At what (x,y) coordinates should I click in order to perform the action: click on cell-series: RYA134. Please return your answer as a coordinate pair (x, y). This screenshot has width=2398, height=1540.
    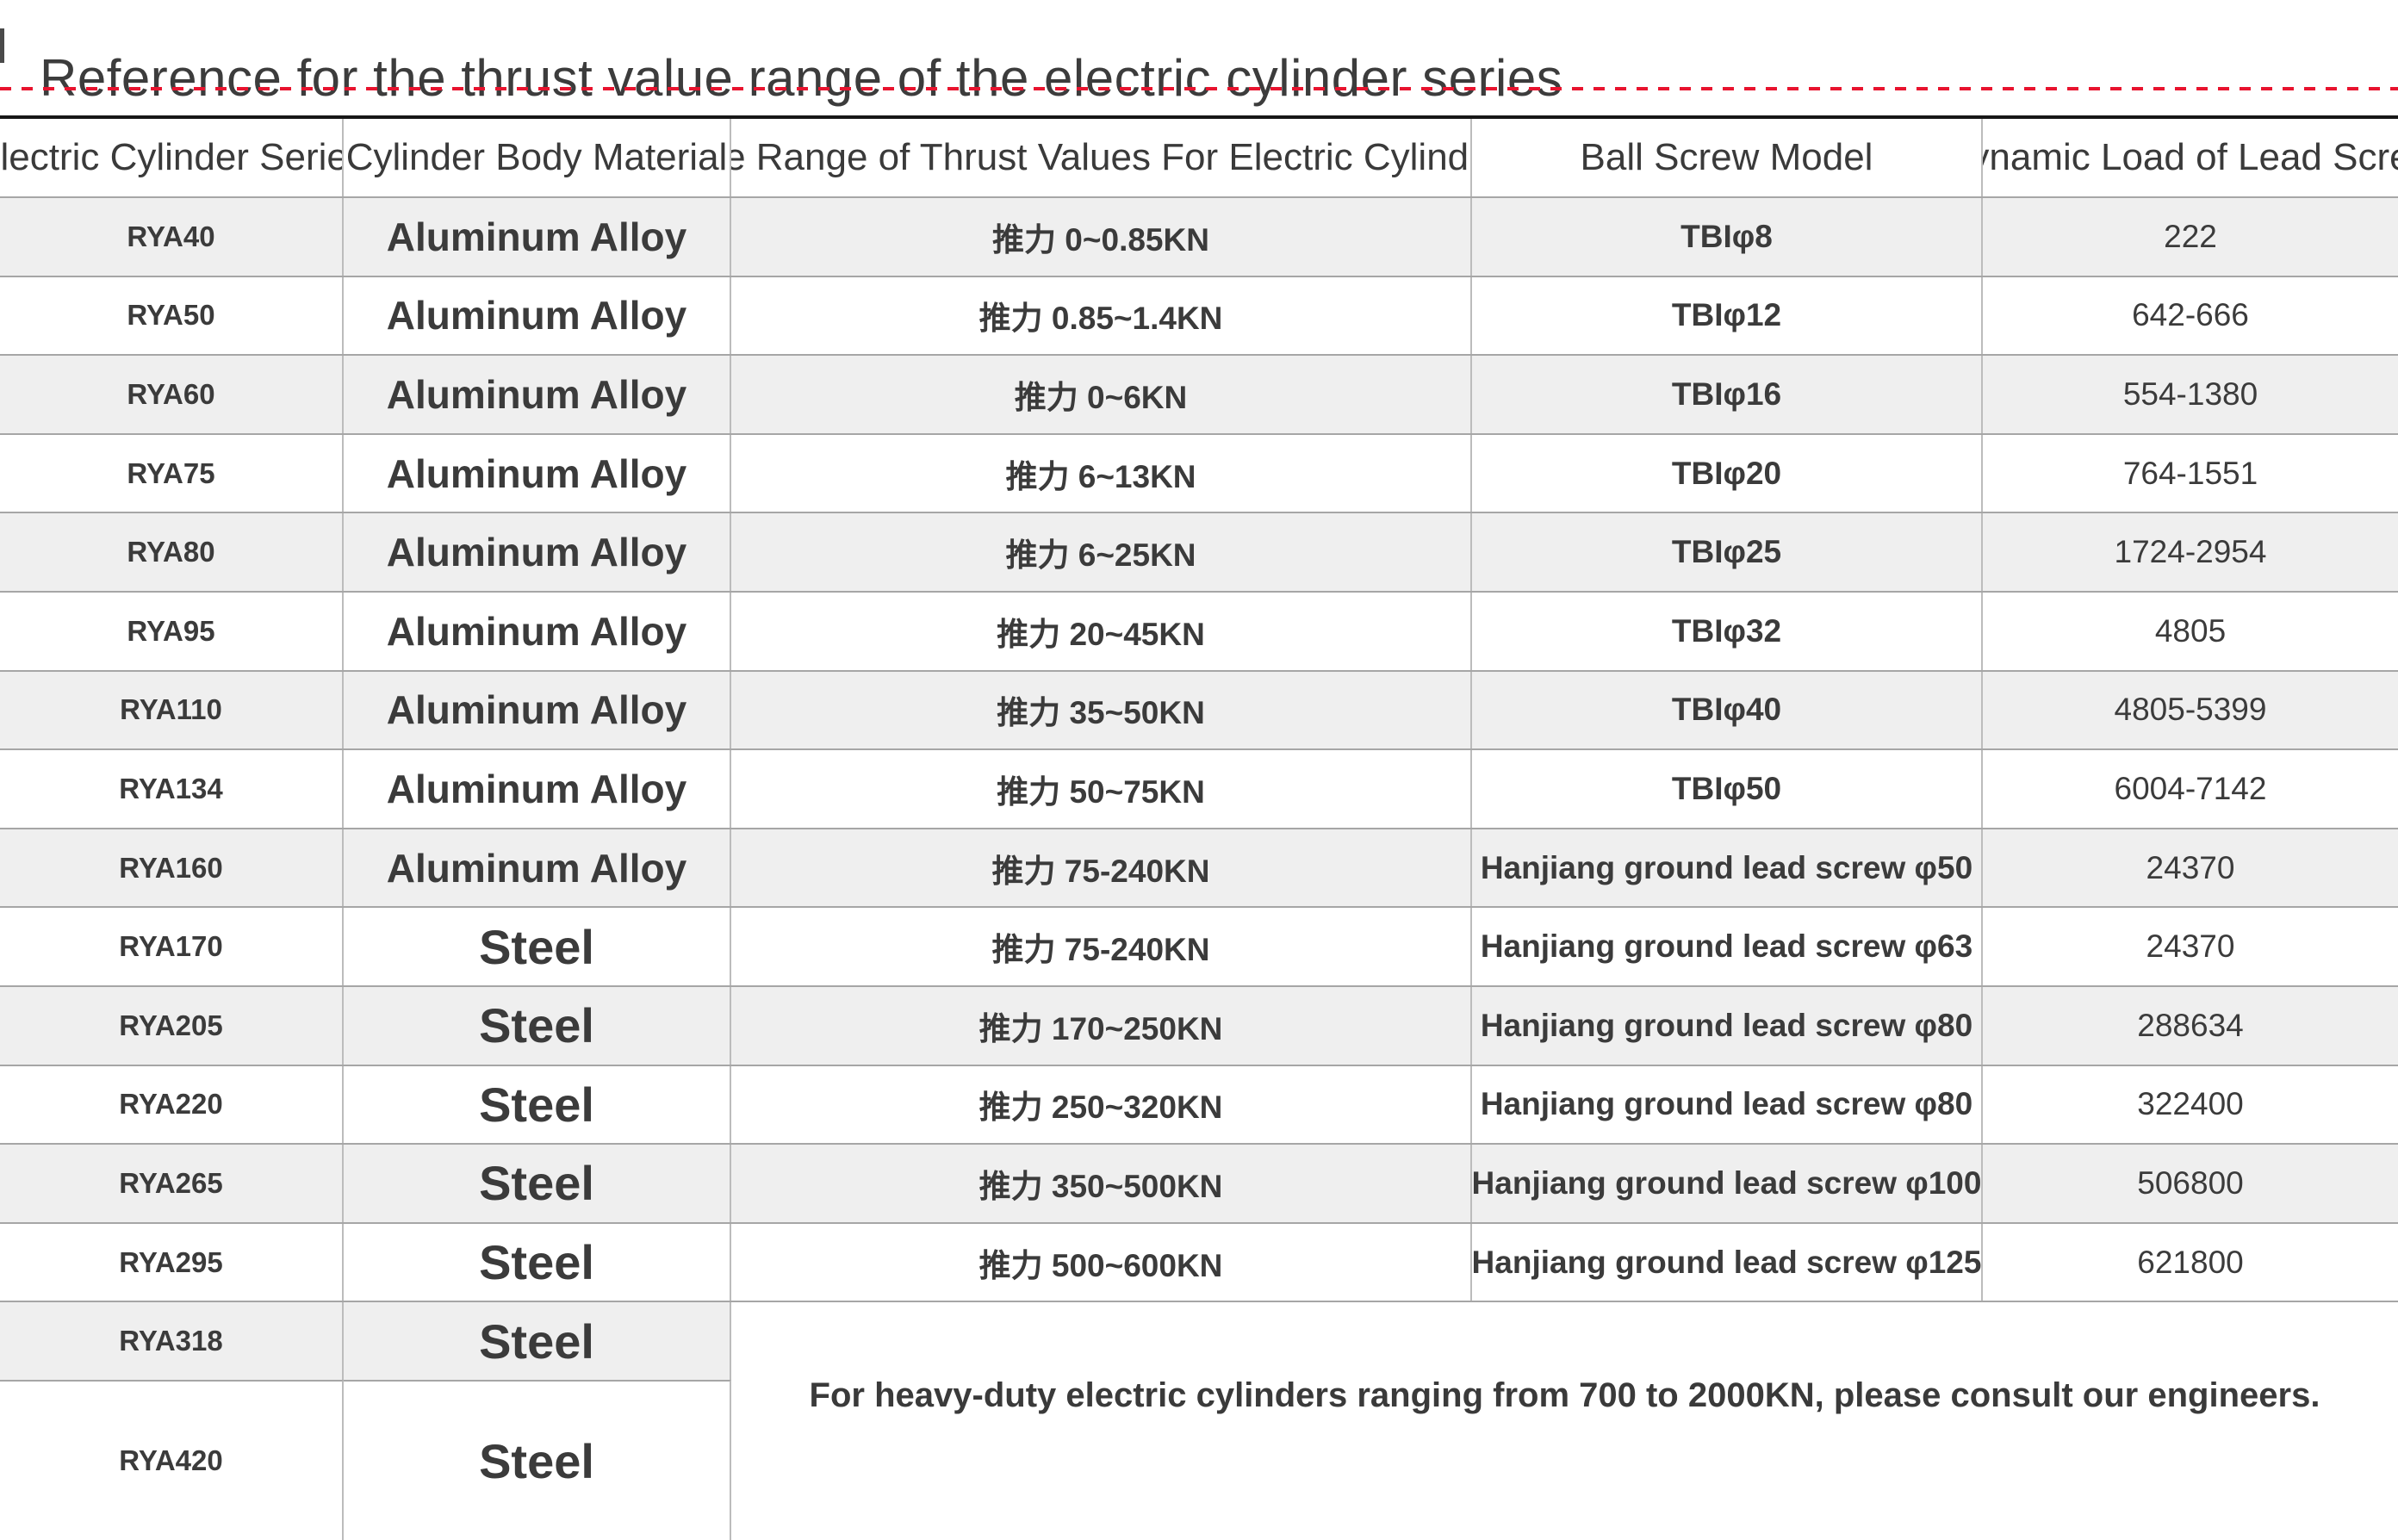
    Looking at the image, I should click on (172, 789).